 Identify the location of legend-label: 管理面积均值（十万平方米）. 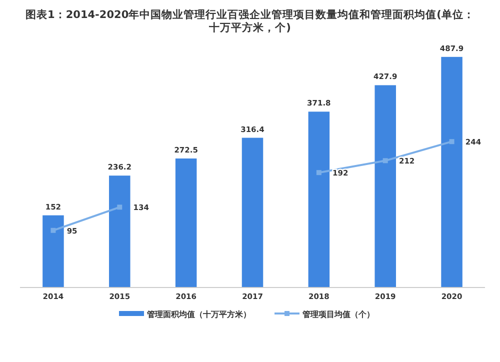
(198, 314).